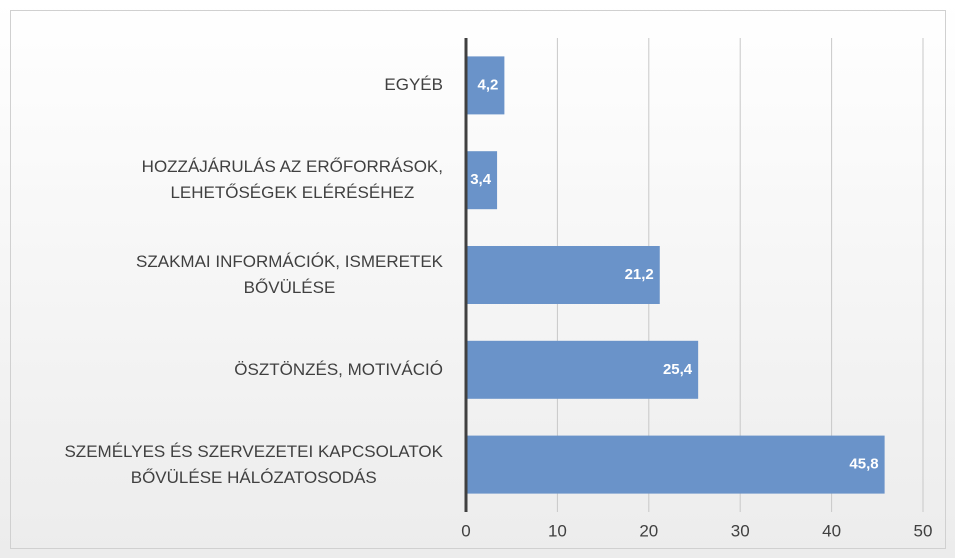 This screenshot has height=558, width=955. I want to click on value-label: 4,2, so click(488, 84).